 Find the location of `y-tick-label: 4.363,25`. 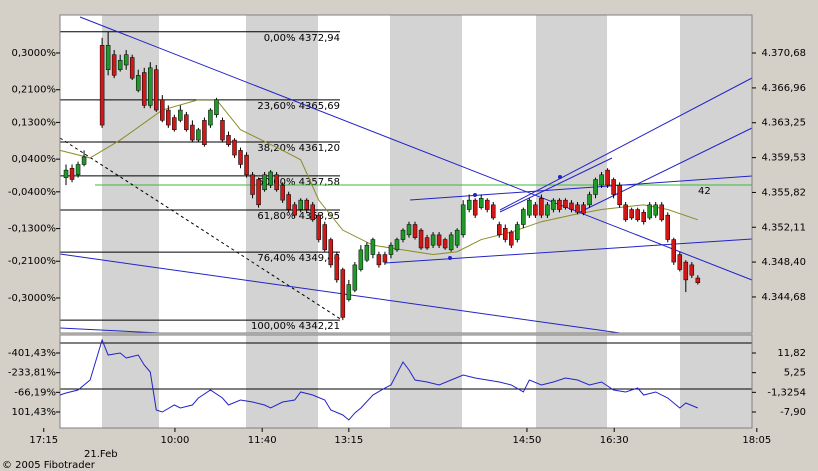

y-tick-label: 4.363,25 is located at coordinates (783, 123).